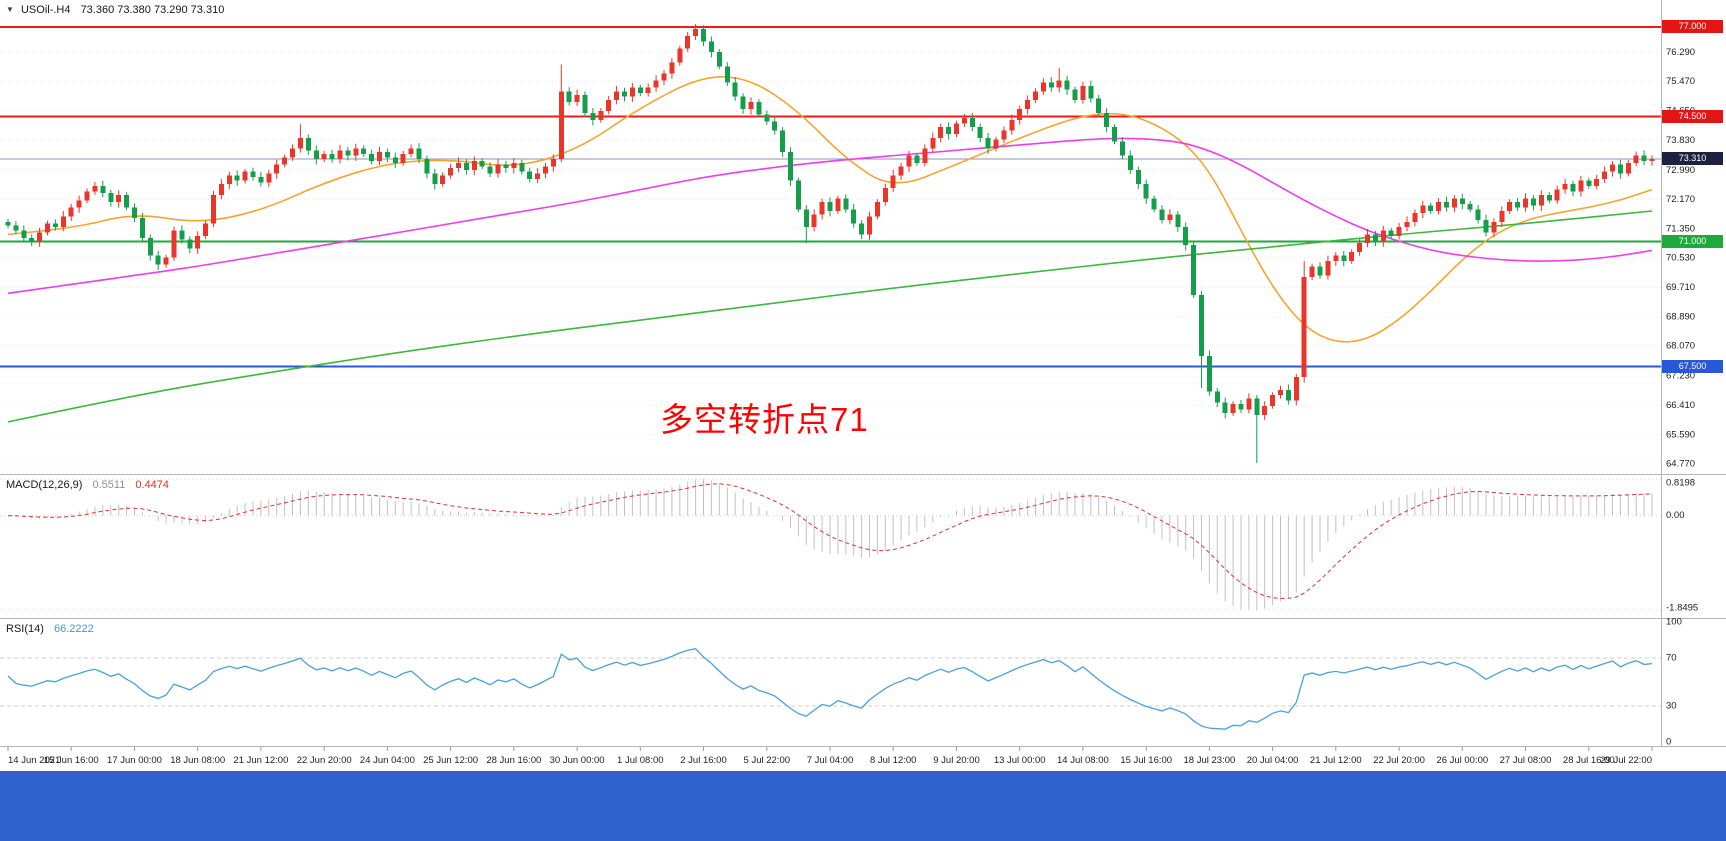 The height and width of the screenshot is (841, 1726). Describe the element at coordinates (260, 760) in the screenshot. I see `time-axis-label: 21 Jun 12:00` at that location.